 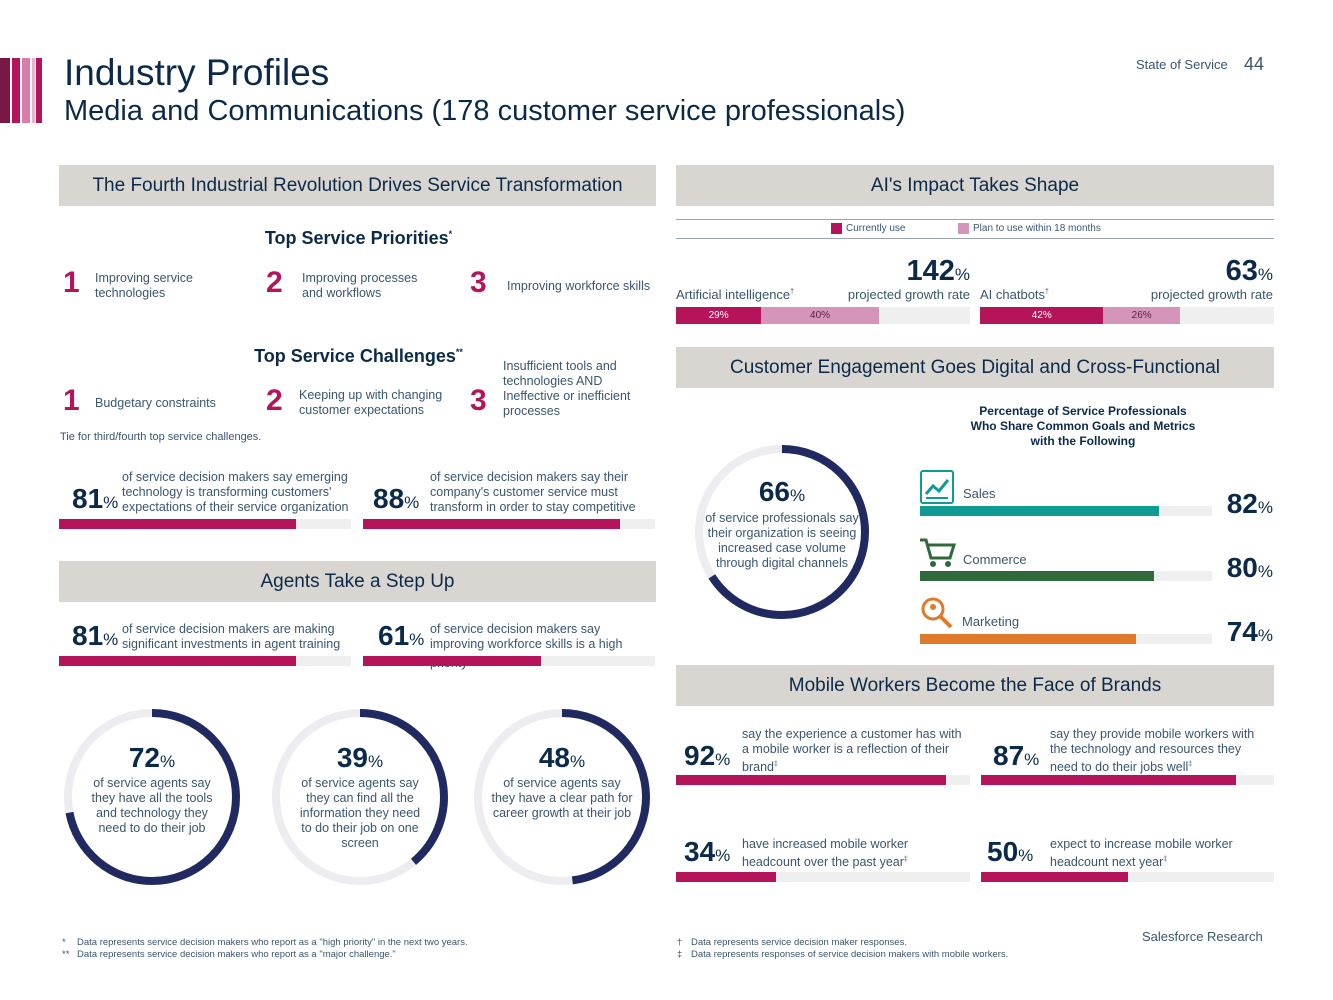 What do you see at coordinates (71, 282) in the screenshot?
I see `priority-rank-1: 1` at bounding box center [71, 282].